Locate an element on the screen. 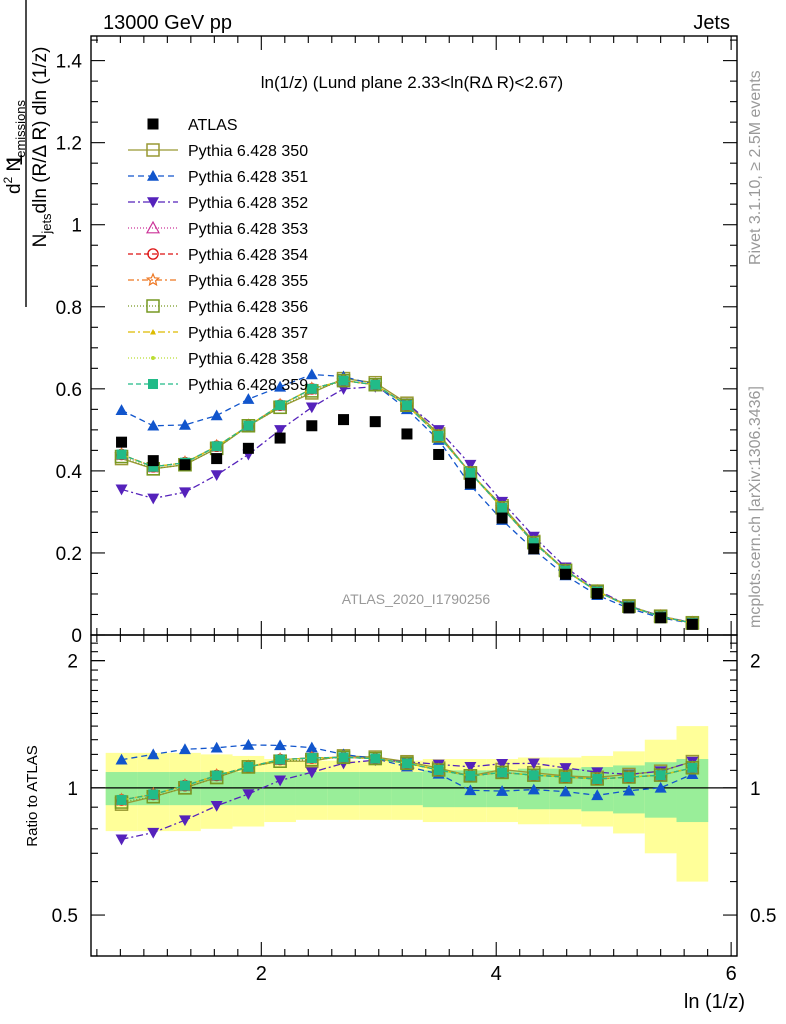  legend-entry-353: Pythia 6.428 353 is located at coordinates (218, 229).